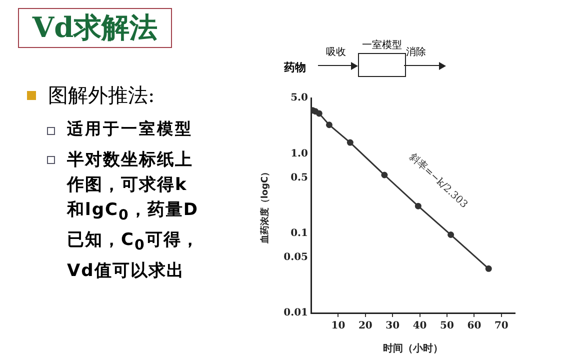 Image resolution: width=565 pixels, height=359 pixels. What do you see at coordinates (299, 233) in the screenshot?
I see `y-tick-label: 0.1` at bounding box center [299, 233].